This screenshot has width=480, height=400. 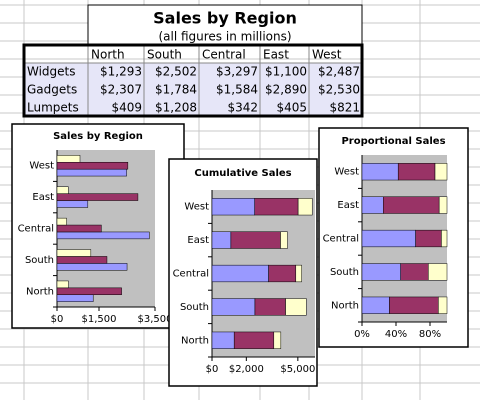 I want to click on cell: $1,784, so click(x=176, y=90).